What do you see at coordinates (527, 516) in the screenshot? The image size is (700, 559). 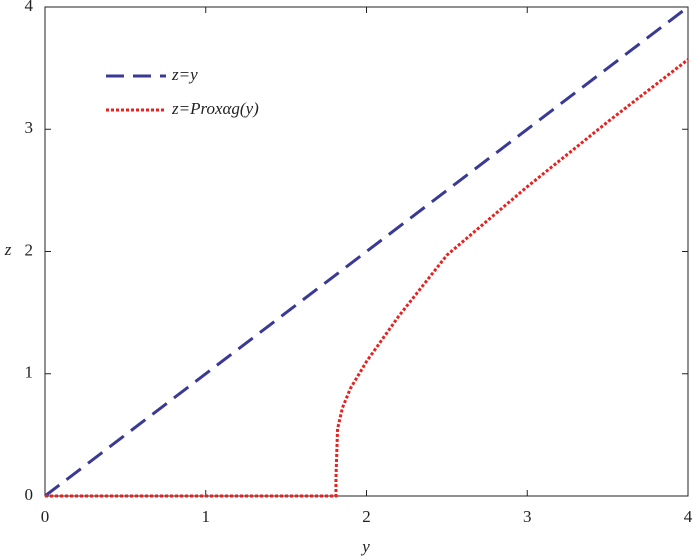 I see `x-tick-label: 3` at bounding box center [527, 516].